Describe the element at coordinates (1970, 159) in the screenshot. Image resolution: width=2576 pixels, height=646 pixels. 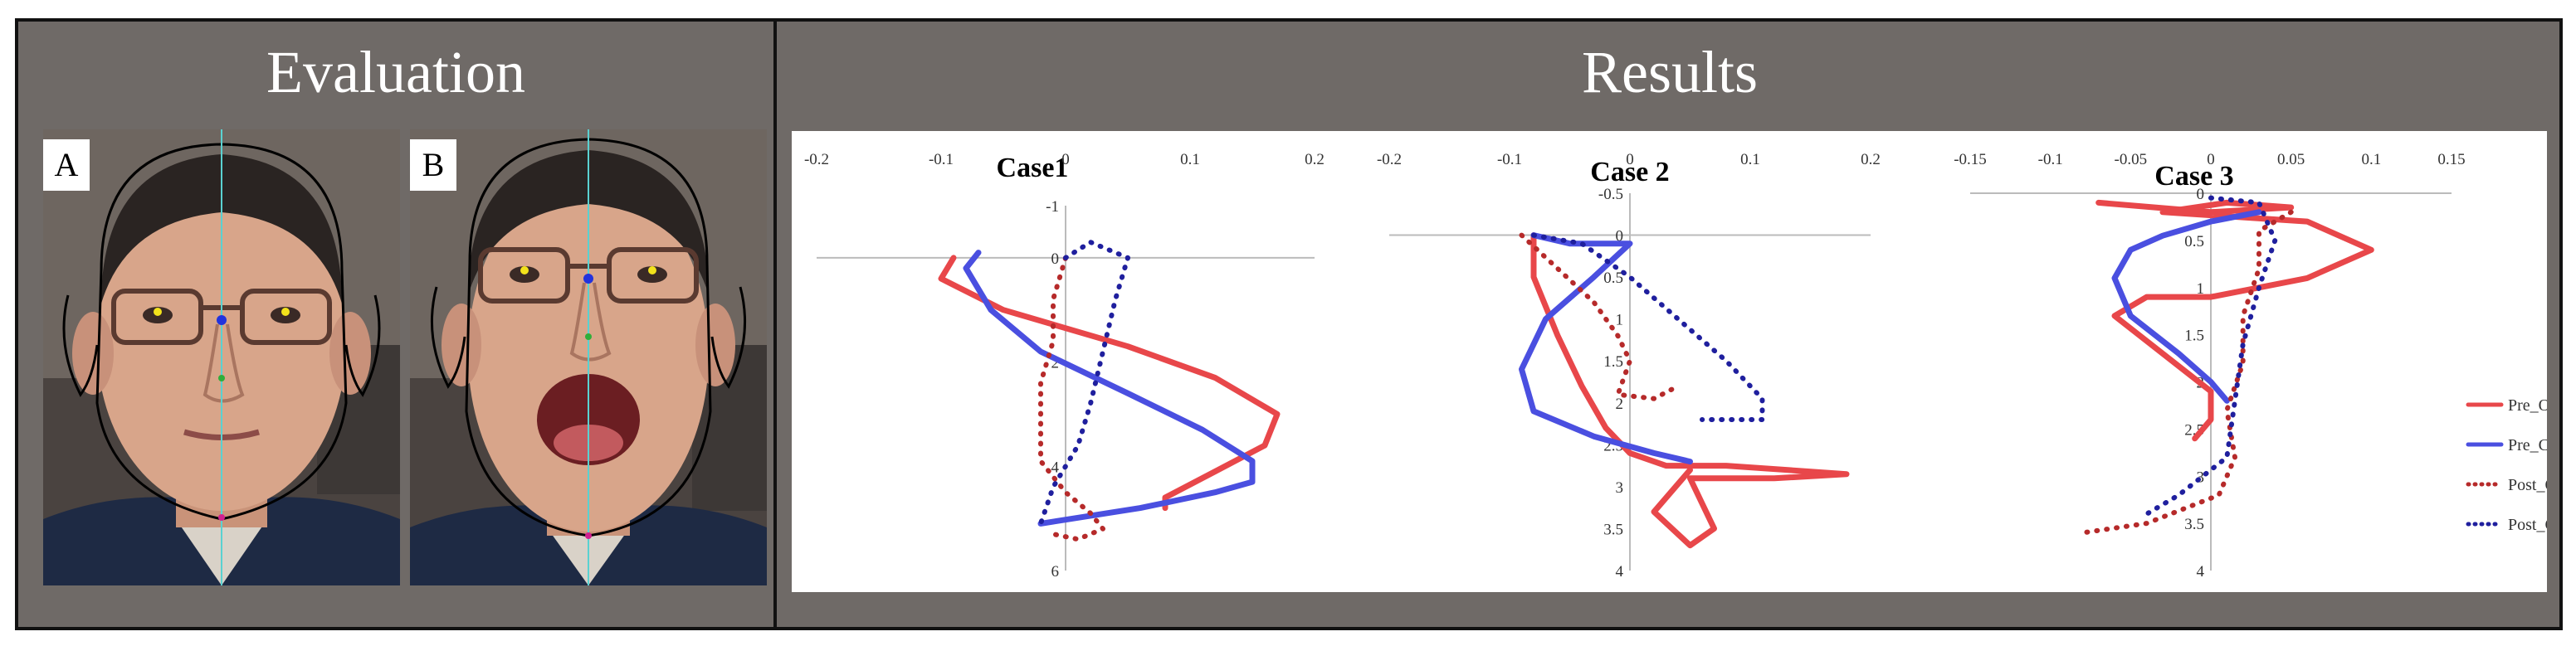
I see `x-tick-label: -0.15` at that location.